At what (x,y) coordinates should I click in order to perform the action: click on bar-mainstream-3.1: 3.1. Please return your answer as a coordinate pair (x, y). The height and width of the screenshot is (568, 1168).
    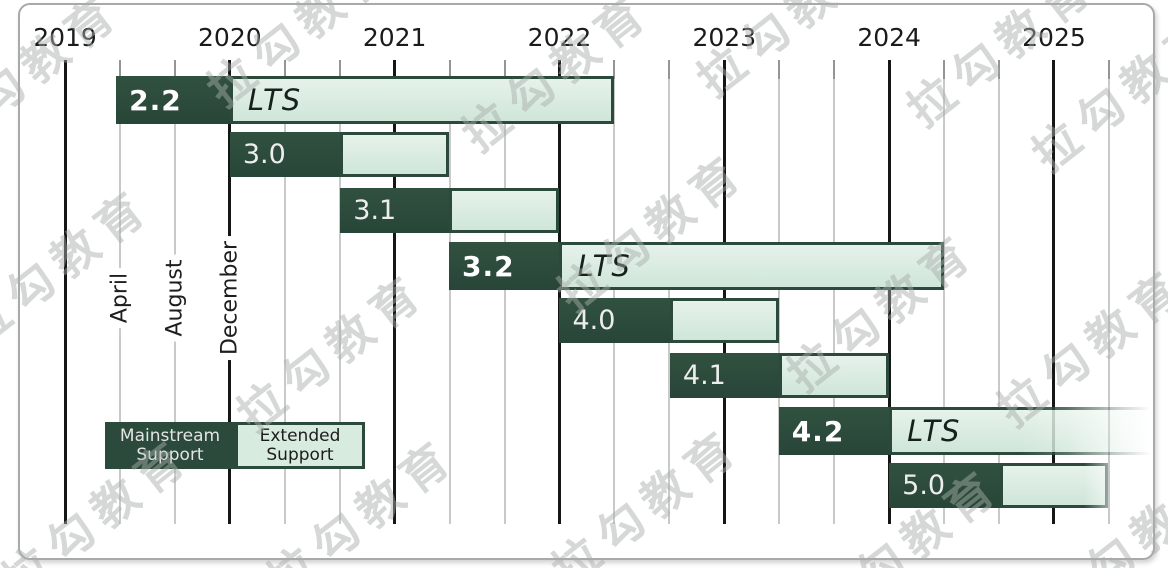
    Looking at the image, I should click on (395, 210).